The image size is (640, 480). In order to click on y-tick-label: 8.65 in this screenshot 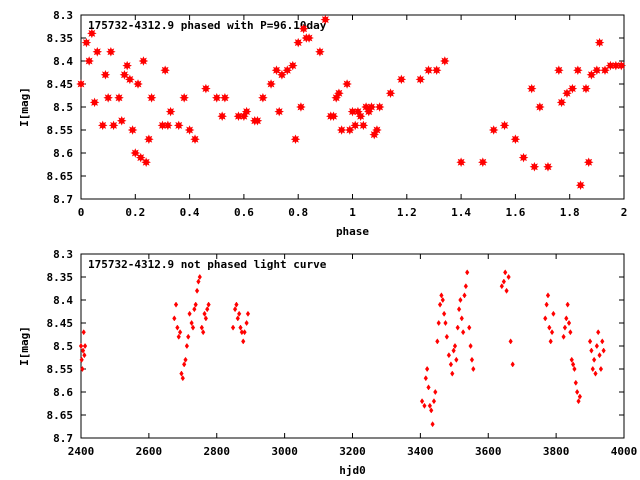, I will do `click(60, 415)`.